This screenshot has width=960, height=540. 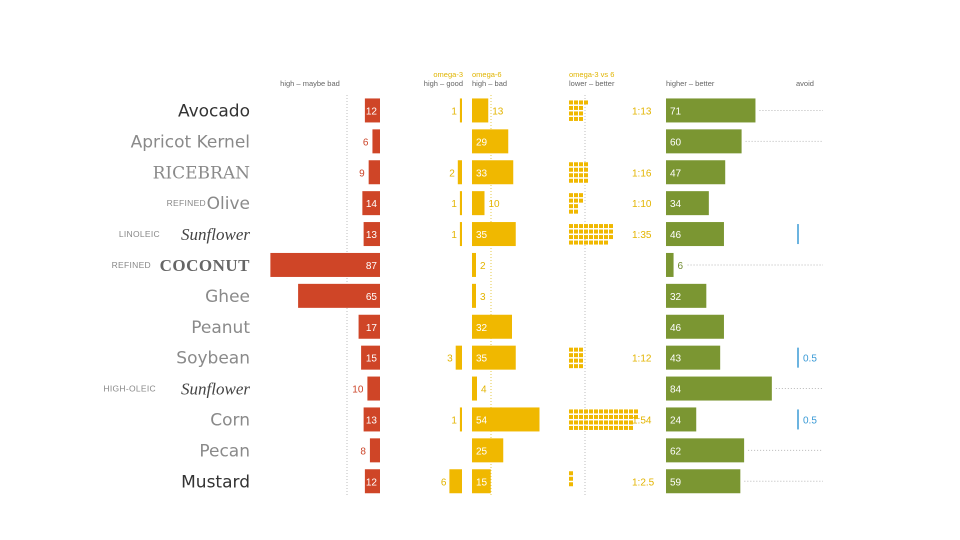 What do you see at coordinates (676, 451) in the screenshot?
I see `mono-value: 62` at bounding box center [676, 451].